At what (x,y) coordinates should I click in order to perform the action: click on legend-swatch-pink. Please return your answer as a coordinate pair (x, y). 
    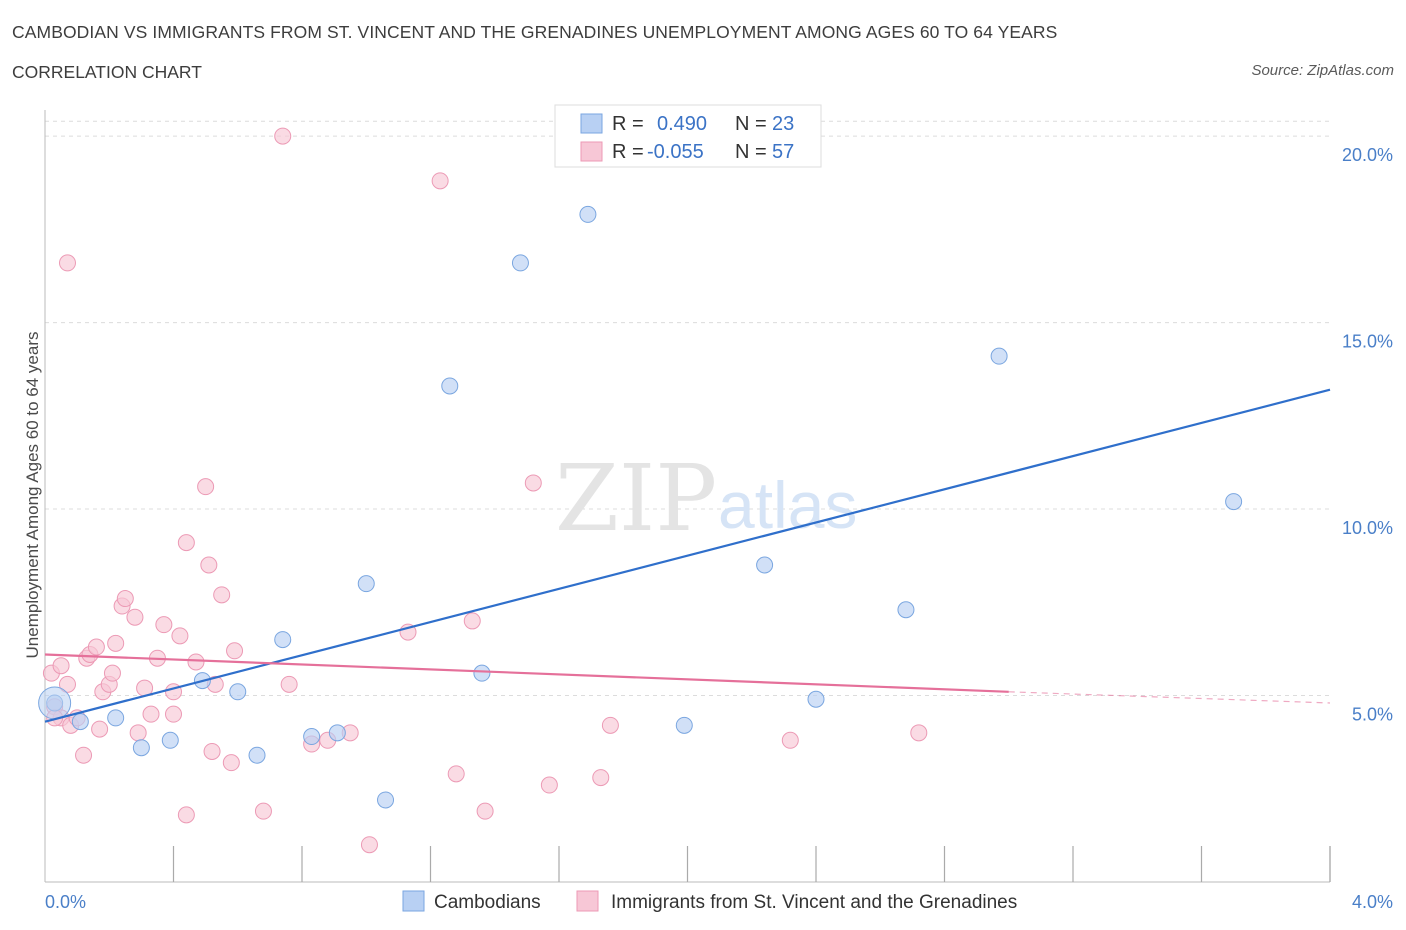
    Looking at the image, I should click on (591, 151).